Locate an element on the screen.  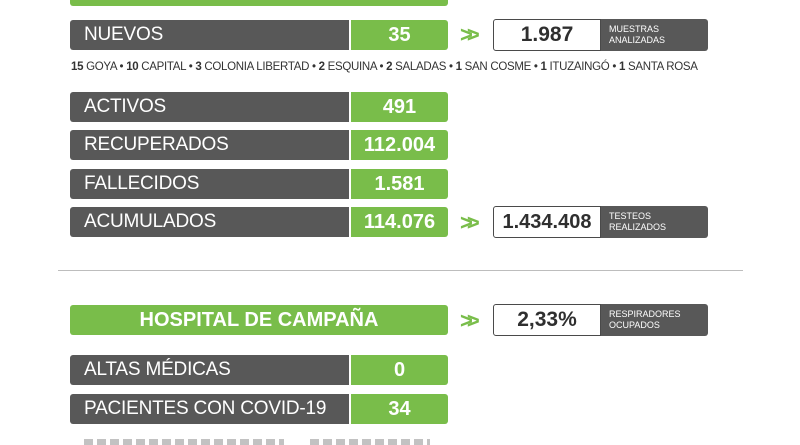
breakdown-place: GOYA is located at coordinates (100, 67).